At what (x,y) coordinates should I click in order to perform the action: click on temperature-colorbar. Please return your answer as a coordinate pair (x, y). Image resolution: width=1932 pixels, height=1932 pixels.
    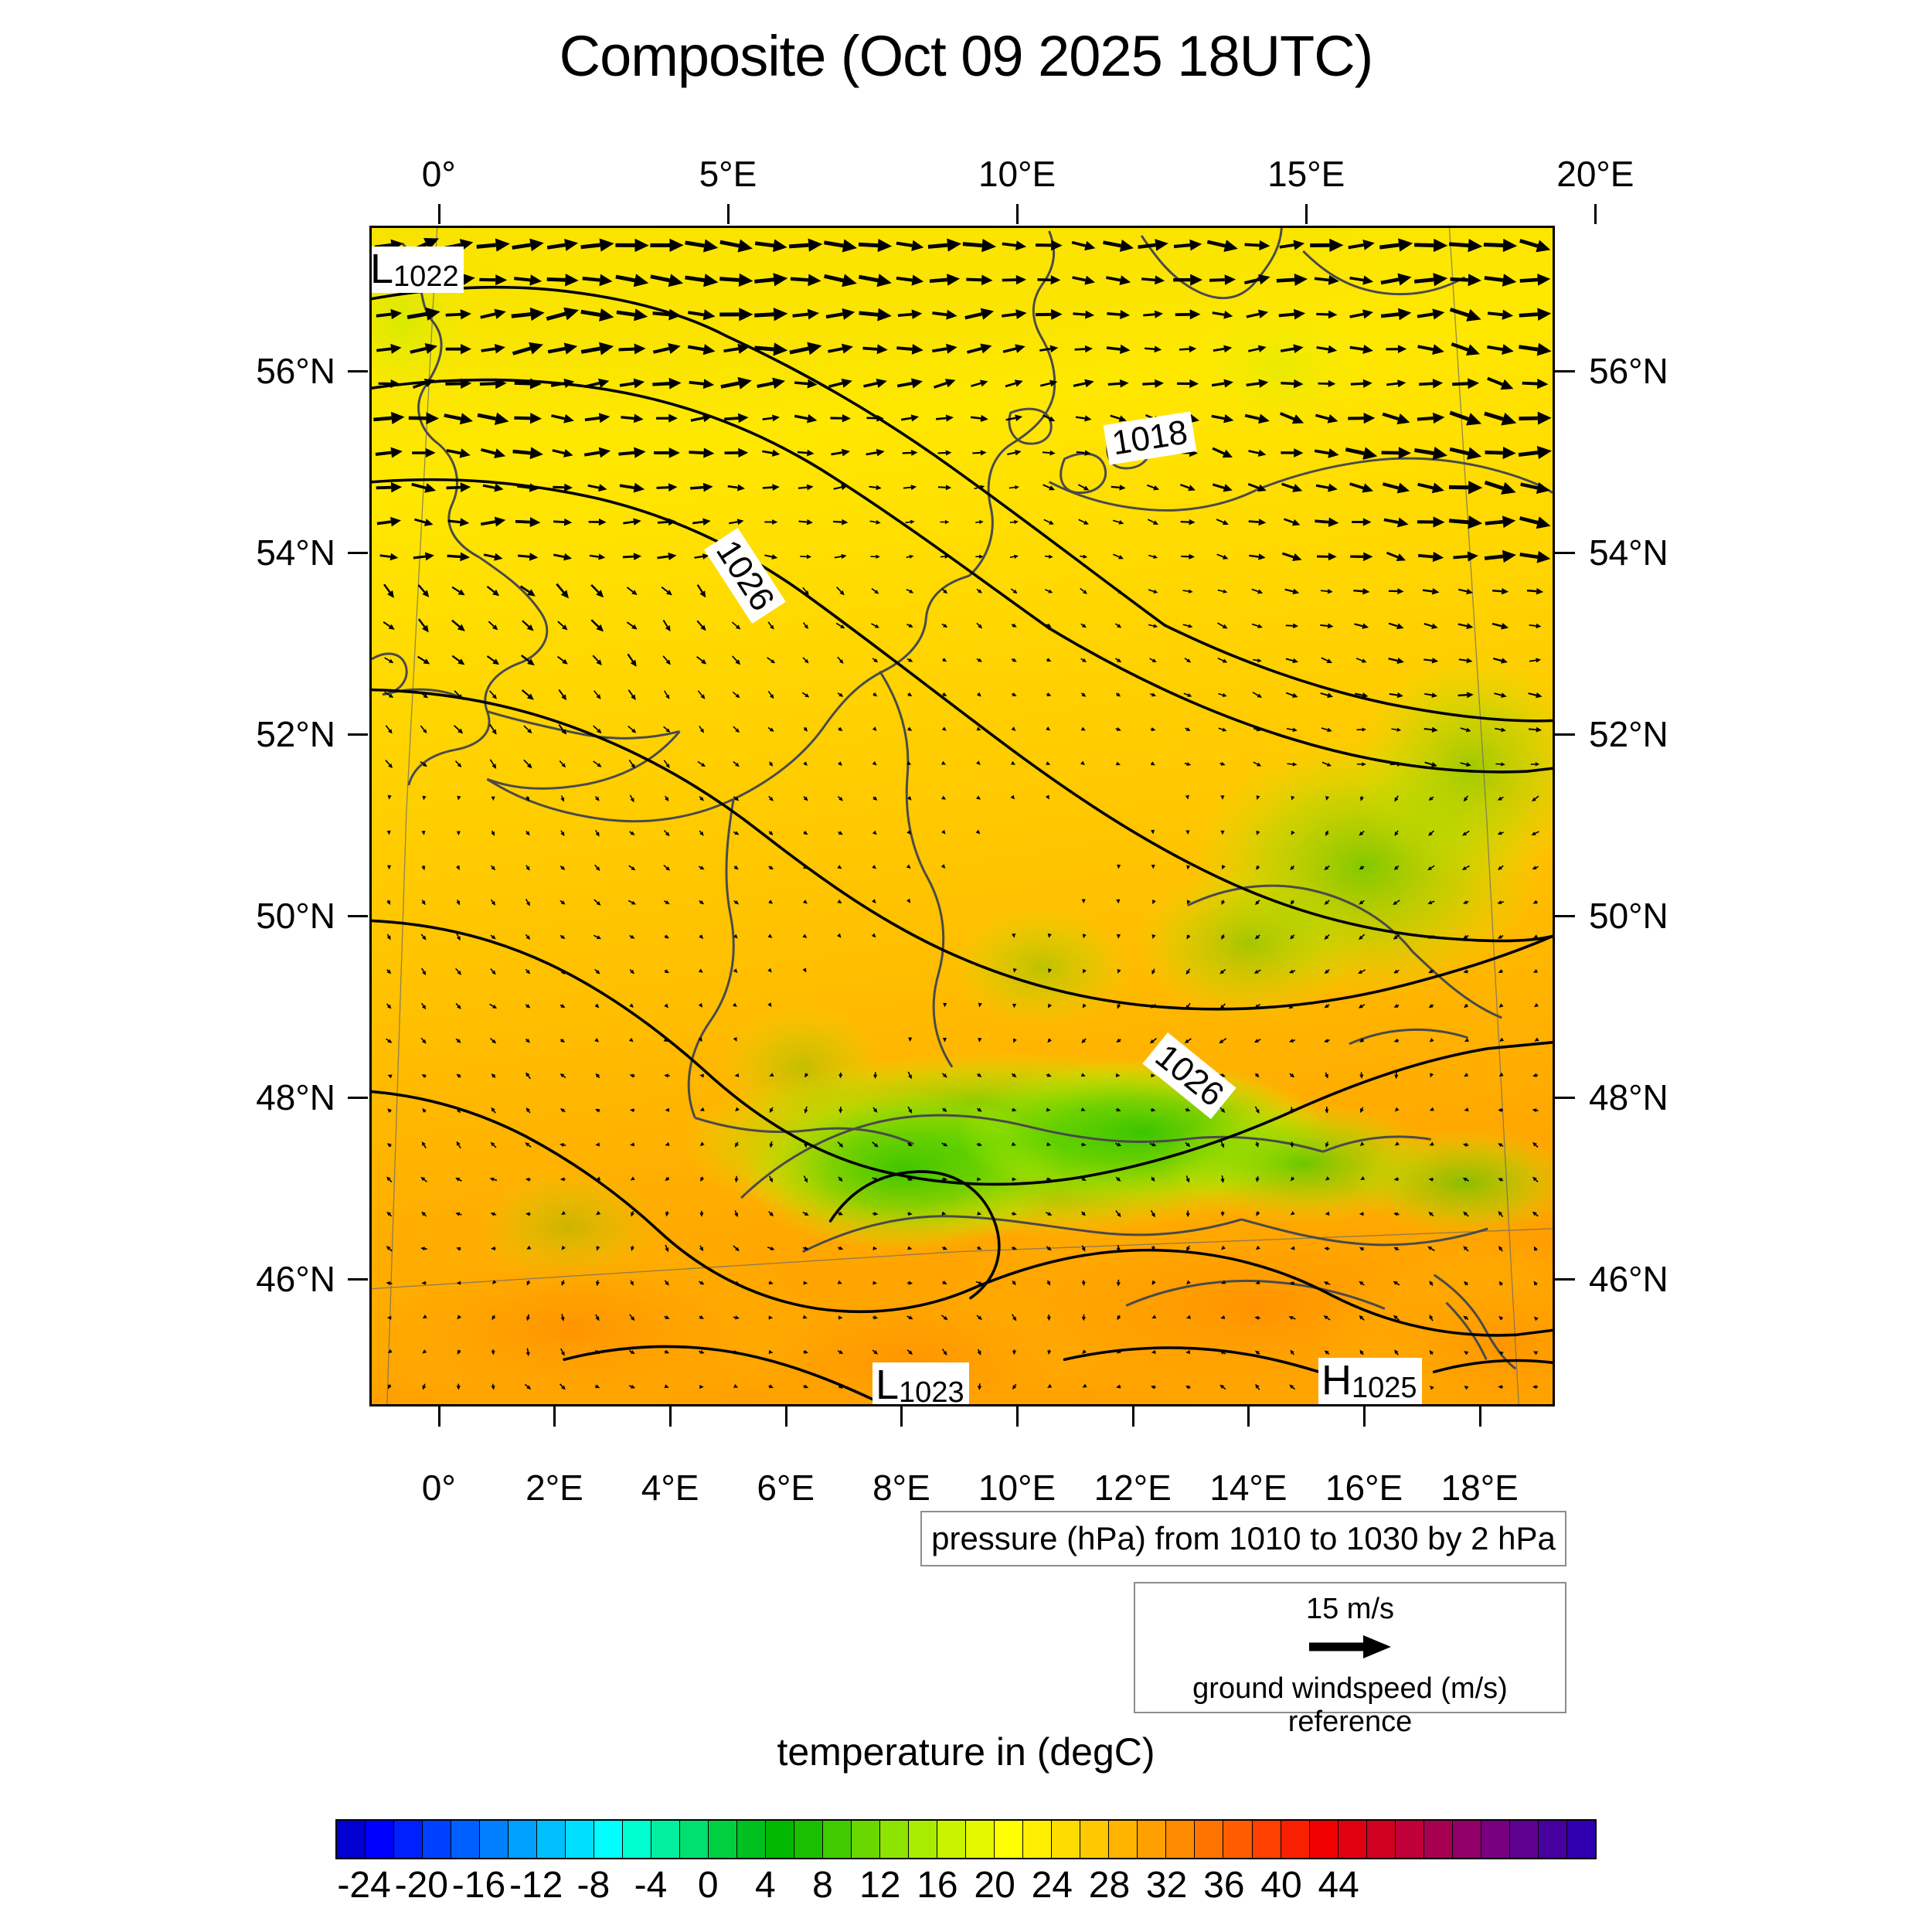
    Looking at the image, I should click on (966, 1839).